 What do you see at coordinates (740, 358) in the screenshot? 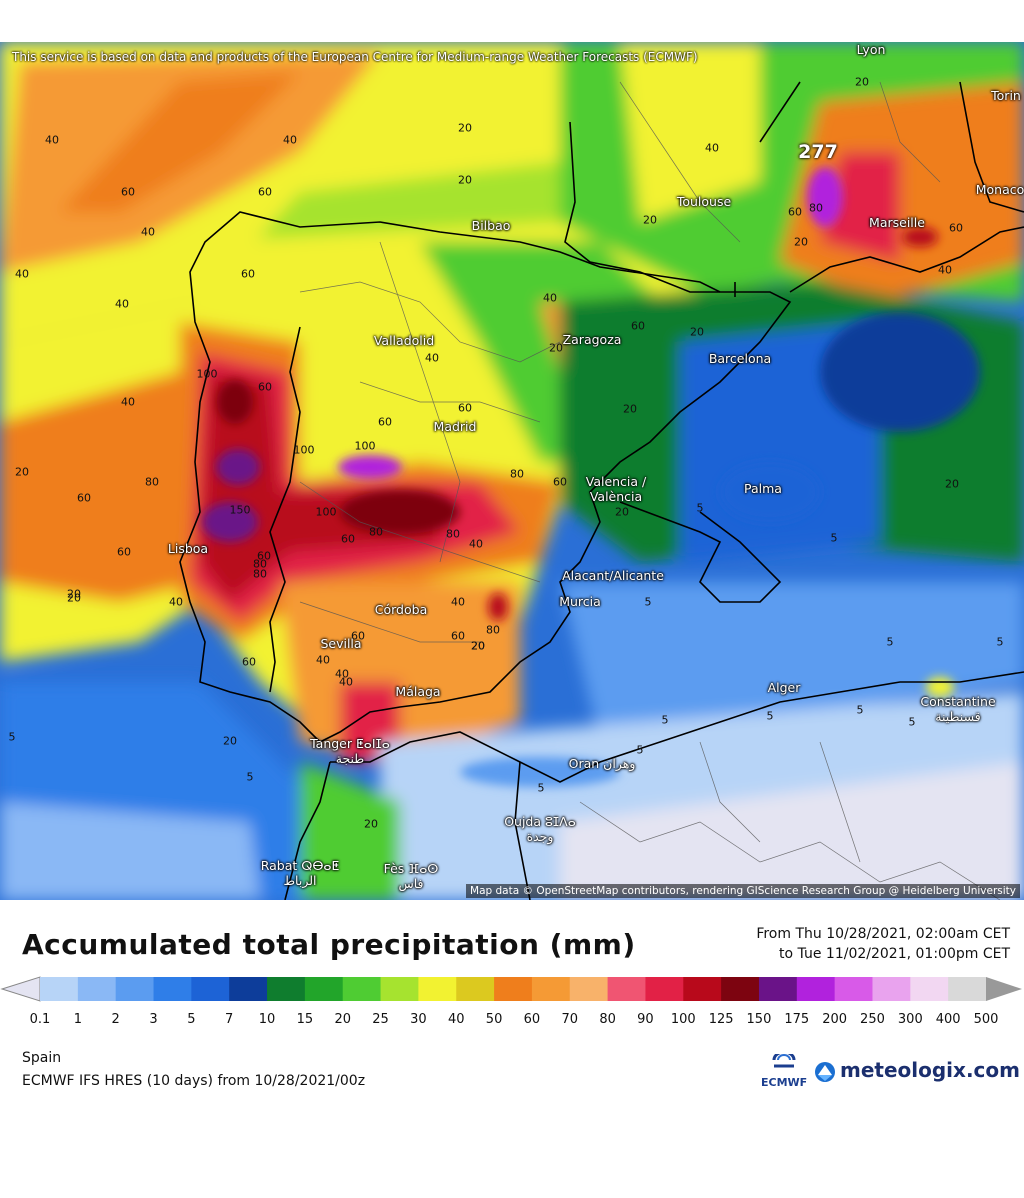
I see `city-barcelona: Barcelona` at bounding box center [740, 358].